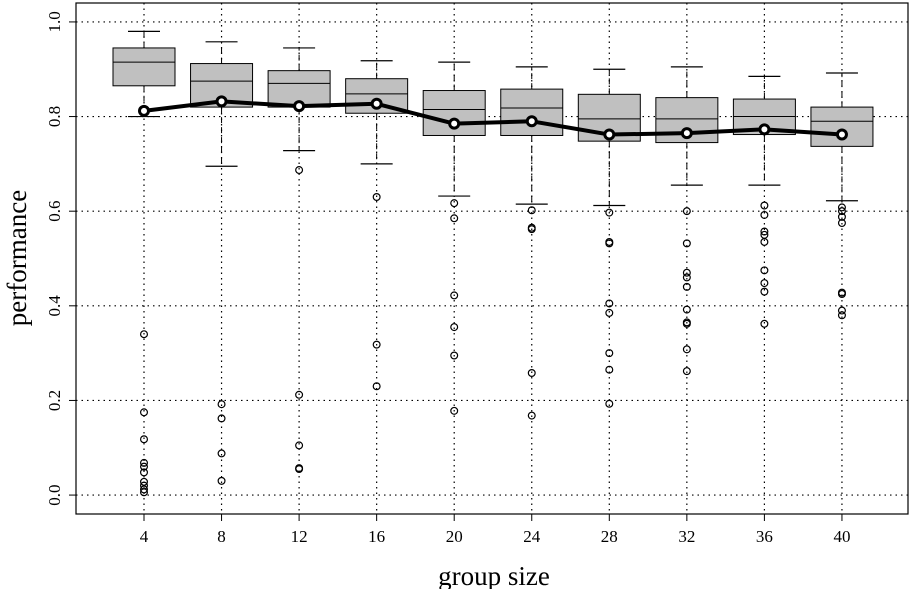 The width and height of the screenshot is (914, 589). Describe the element at coordinates (494, 575) in the screenshot. I see `x-axis-label: group size` at that location.